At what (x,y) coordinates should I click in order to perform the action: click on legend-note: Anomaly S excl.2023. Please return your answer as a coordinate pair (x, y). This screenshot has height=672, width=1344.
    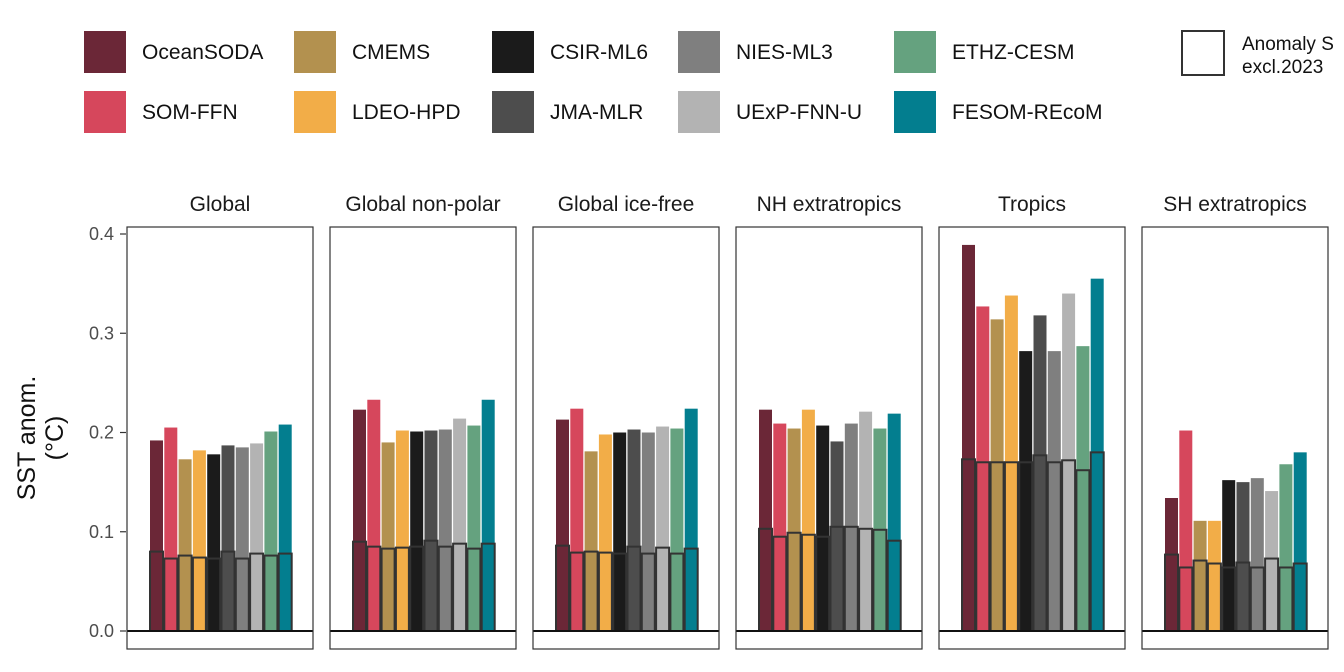
    Looking at the image, I should click on (1257, 54).